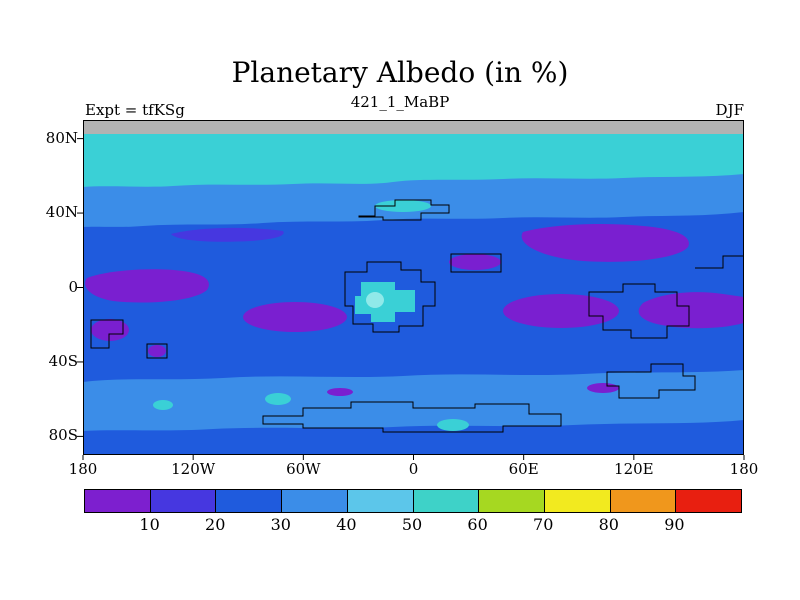 The width and height of the screenshot is (800, 600). Describe the element at coordinates (608, 524) in the screenshot. I see `colorbar-tick-label: 80` at that location.